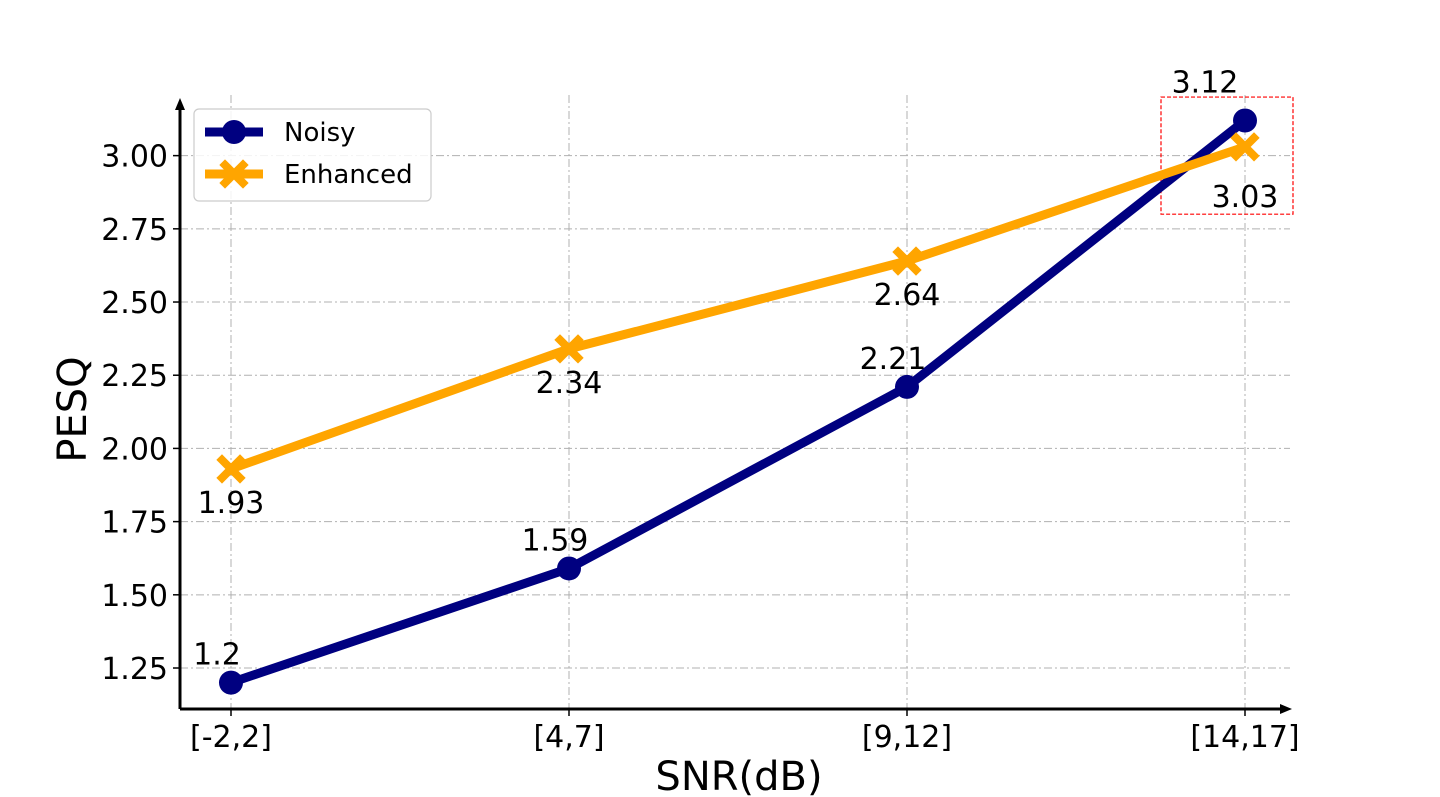 This screenshot has width=1440, height=797. Describe the element at coordinates (555, 540) in the screenshot. I see `data-label: 1.59` at that location.